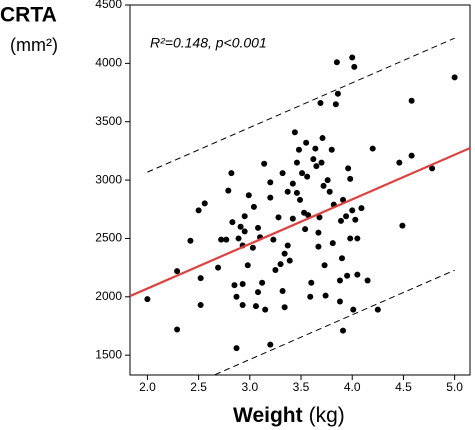 The width and height of the screenshot is (475, 430). I want to click on prediction-line, so click(334, 322).